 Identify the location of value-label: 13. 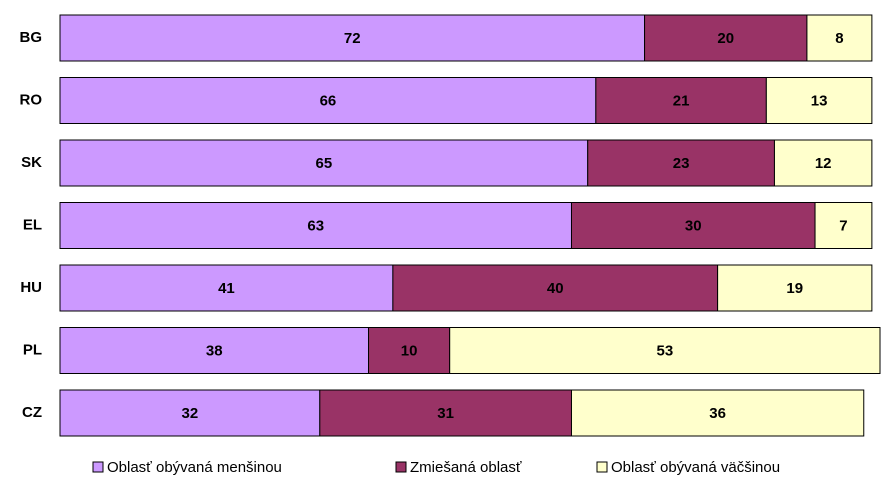
(819, 100).